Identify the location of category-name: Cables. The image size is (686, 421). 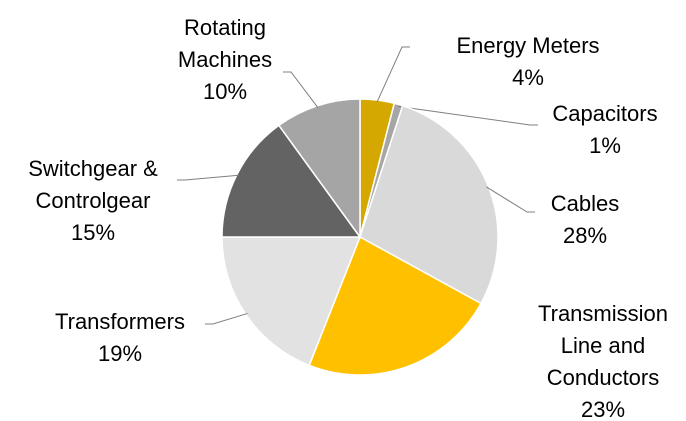
(585, 203).